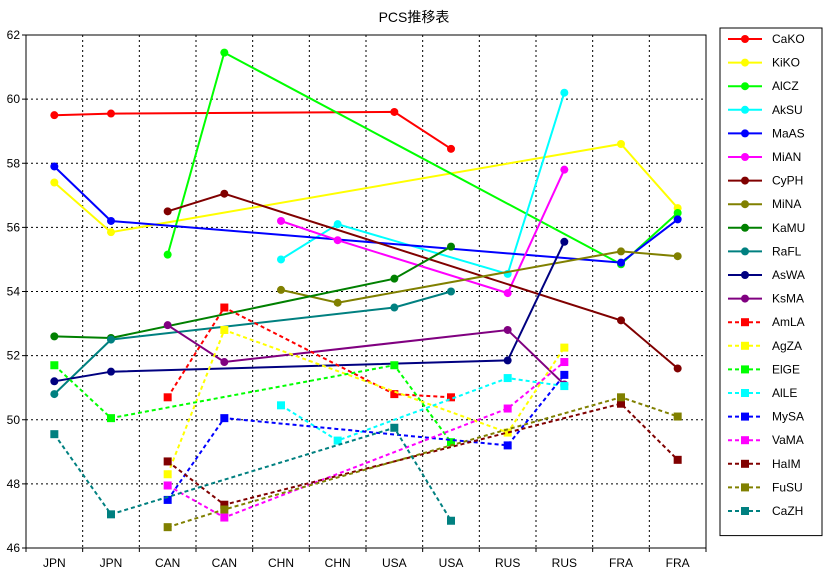 The width and height of the screenshot is (825, 583). I want to click on series-mian, so click(423, 231).